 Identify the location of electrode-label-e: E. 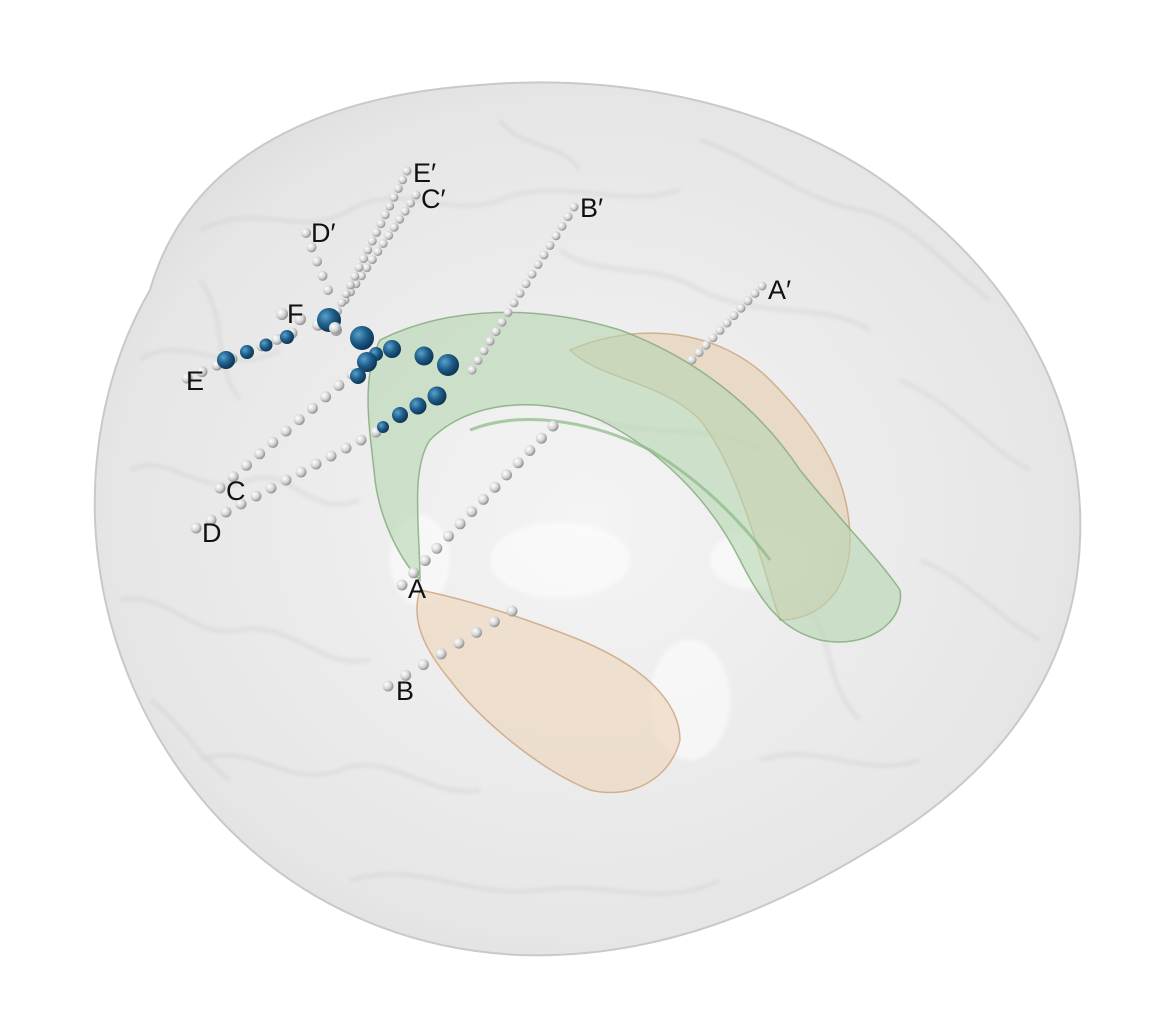
(195, 381).